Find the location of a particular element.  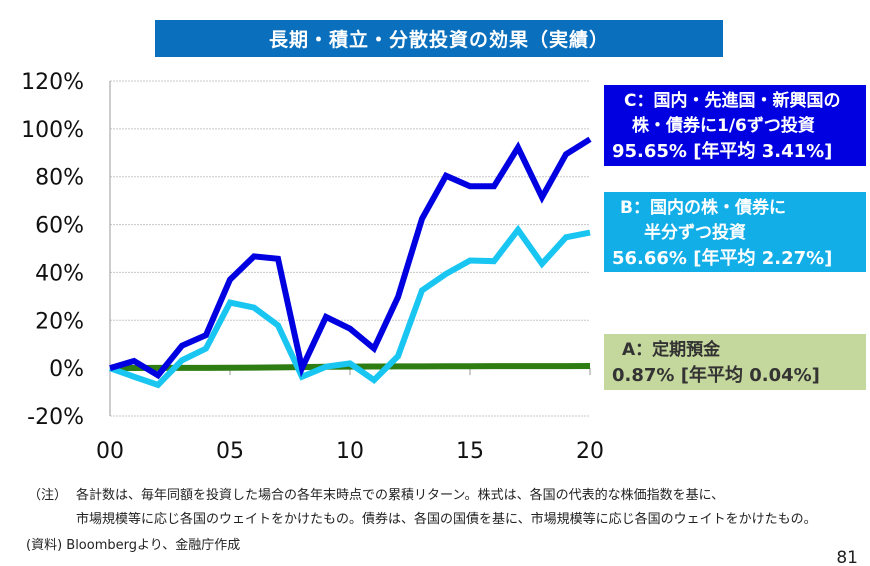

page-number: 81 is located at coordinates (847, 557).